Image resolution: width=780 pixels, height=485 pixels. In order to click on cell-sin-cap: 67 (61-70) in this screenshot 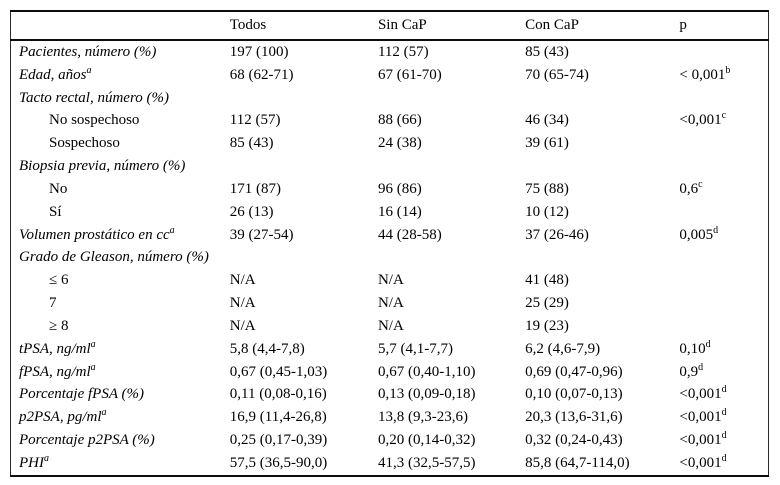, I will do `click(409, 74)`.